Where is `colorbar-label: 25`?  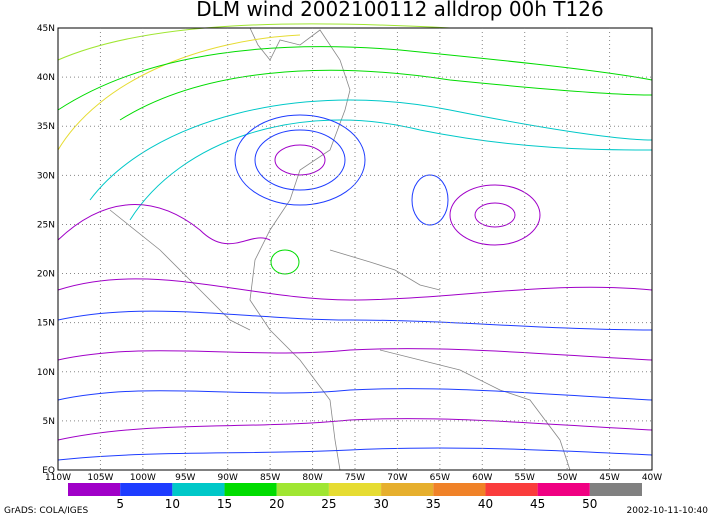 colorbar-label: 25 is located at coordinates (328, 504).